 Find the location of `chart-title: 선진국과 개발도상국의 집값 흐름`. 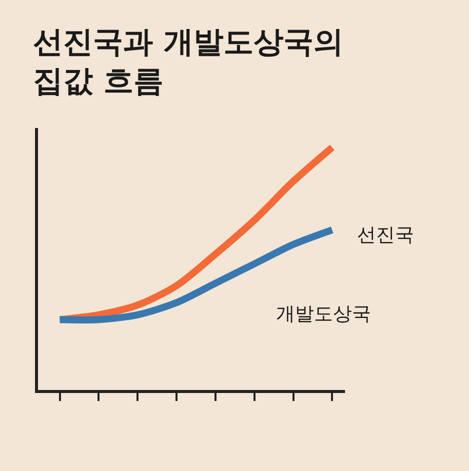

chart-title: 선진국과 개발도상국의 집값 흐름 is located at coordinates (188, 61).